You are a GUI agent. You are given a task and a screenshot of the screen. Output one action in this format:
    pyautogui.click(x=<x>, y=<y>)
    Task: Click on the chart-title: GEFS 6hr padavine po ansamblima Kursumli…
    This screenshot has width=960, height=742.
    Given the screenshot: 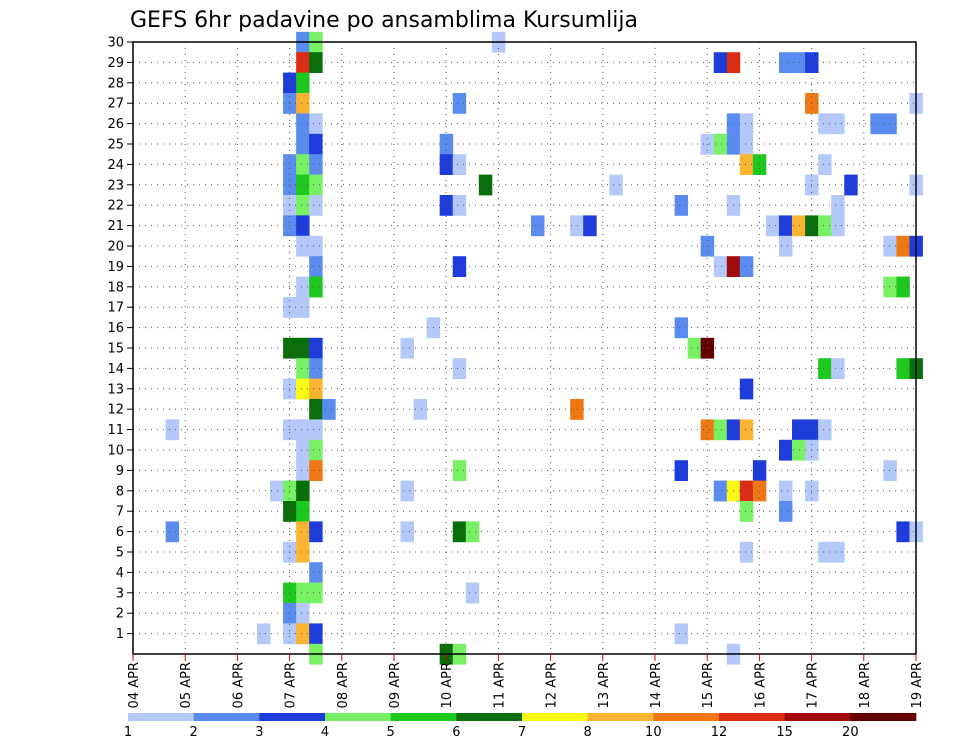 What is the action you would take?
    pyautogui.click(x=384, y=20)
    